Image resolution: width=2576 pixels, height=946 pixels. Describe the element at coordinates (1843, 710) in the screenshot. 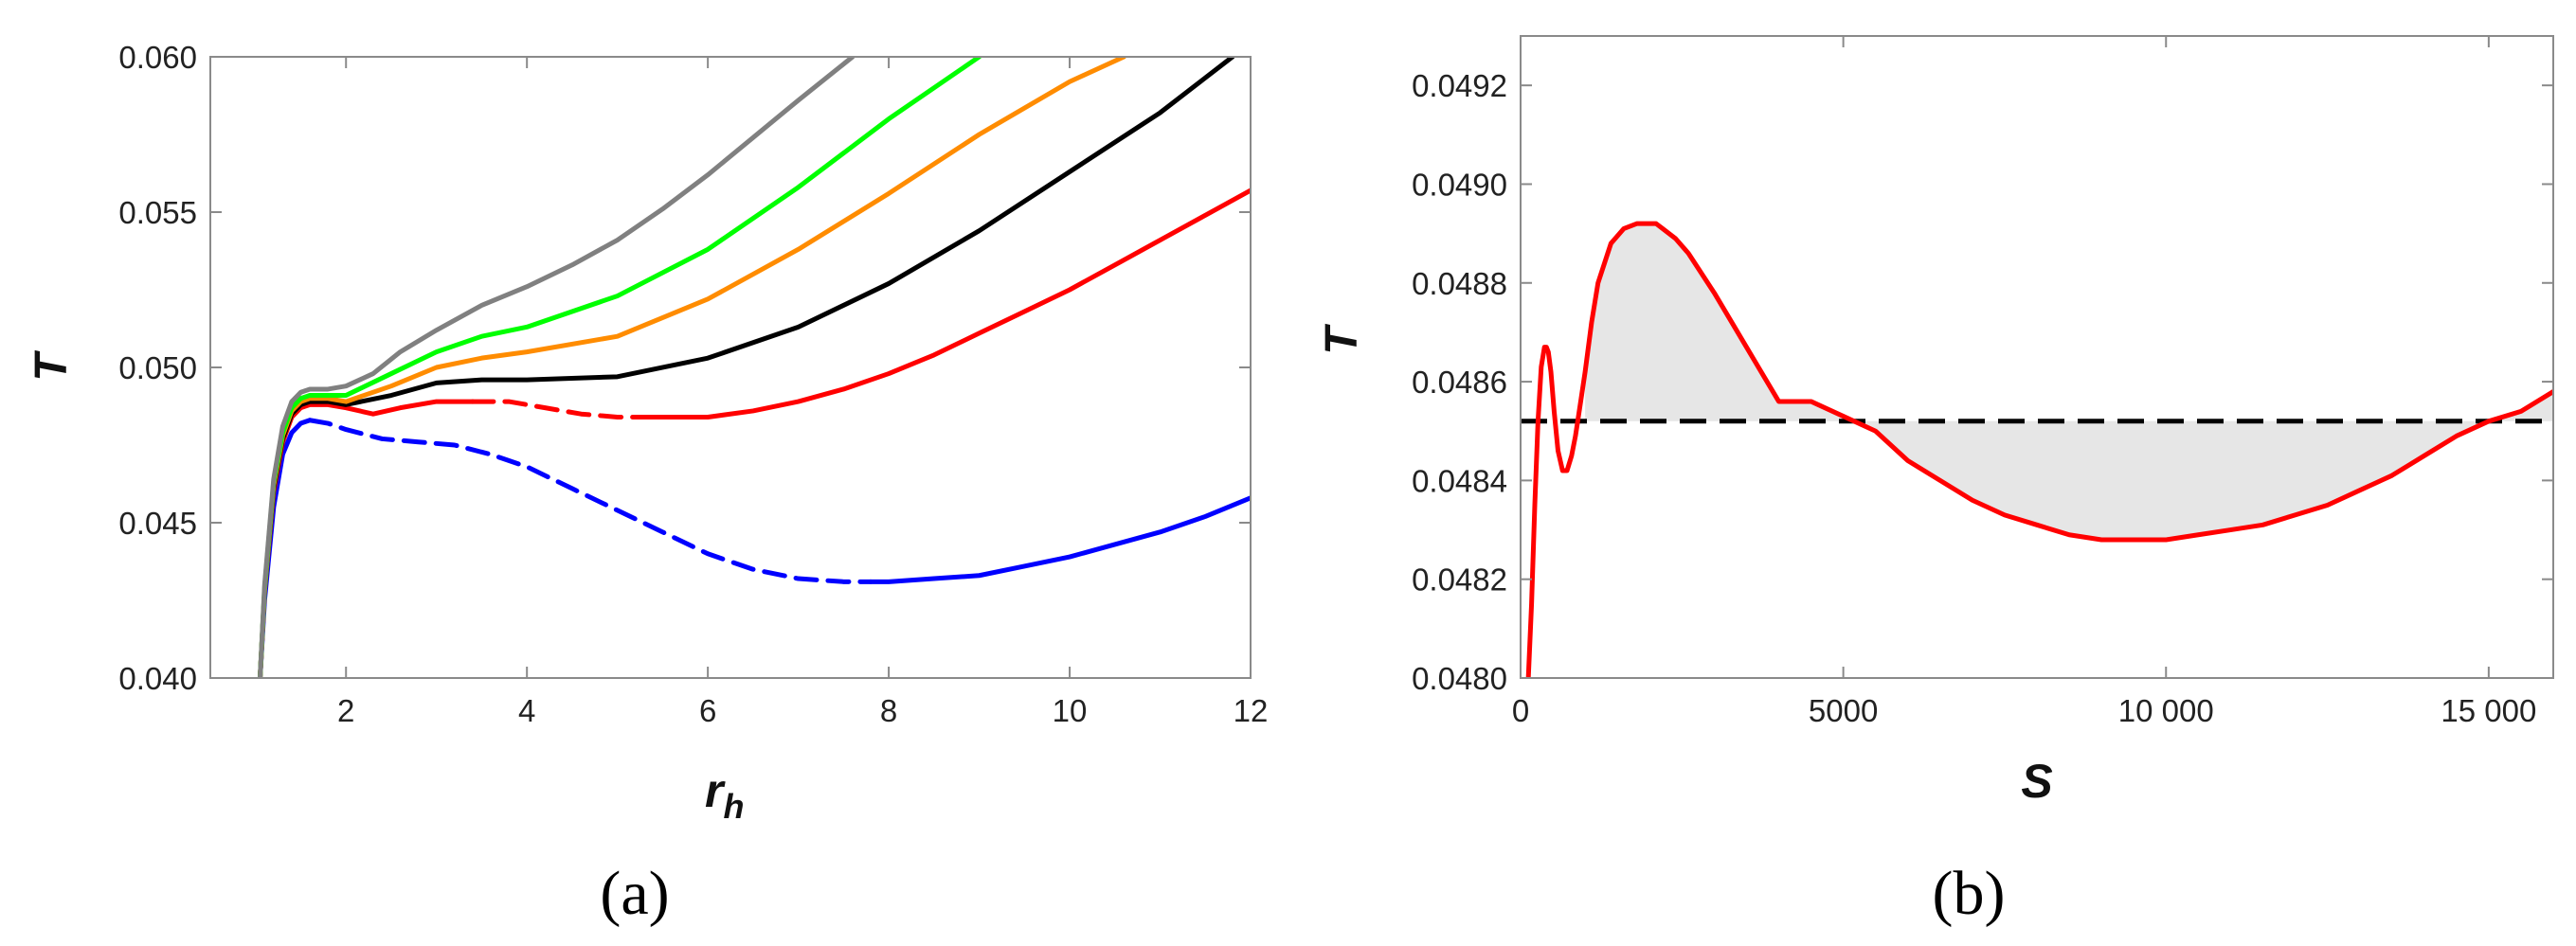

I see `x-tick-label: 5000` at that location.